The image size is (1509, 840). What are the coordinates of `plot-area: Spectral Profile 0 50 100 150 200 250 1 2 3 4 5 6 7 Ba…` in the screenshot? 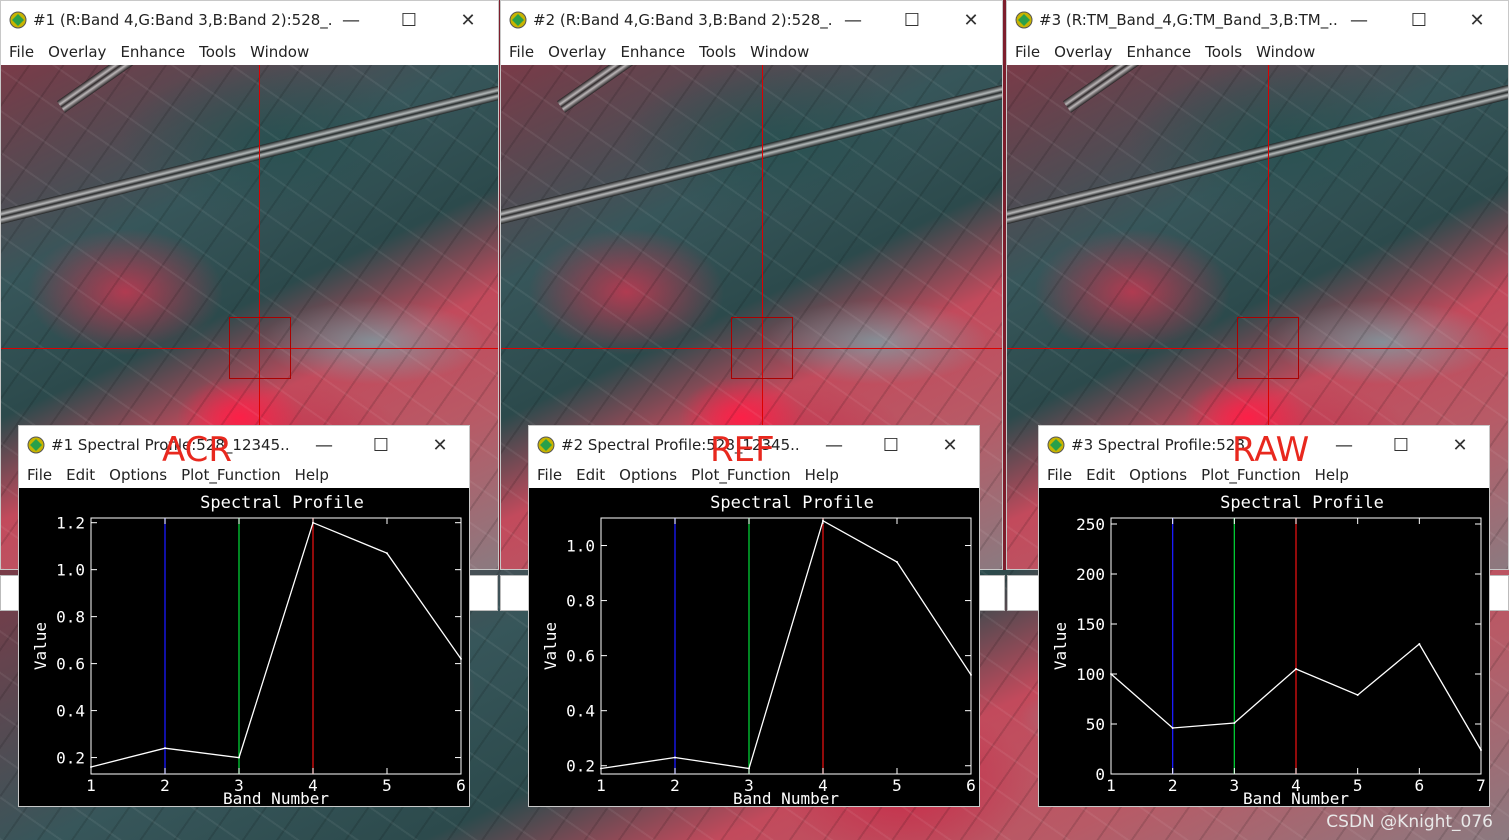 It's located at (1264, 647).